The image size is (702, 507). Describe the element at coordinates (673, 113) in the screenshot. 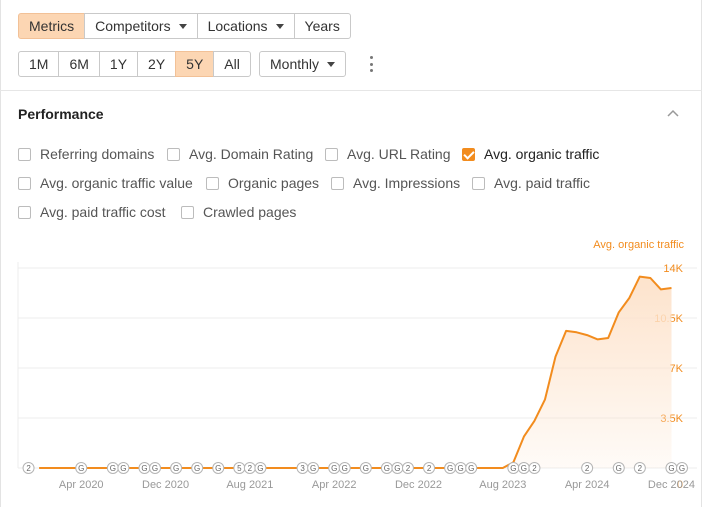

I see `chevron-up-icon` at that location.